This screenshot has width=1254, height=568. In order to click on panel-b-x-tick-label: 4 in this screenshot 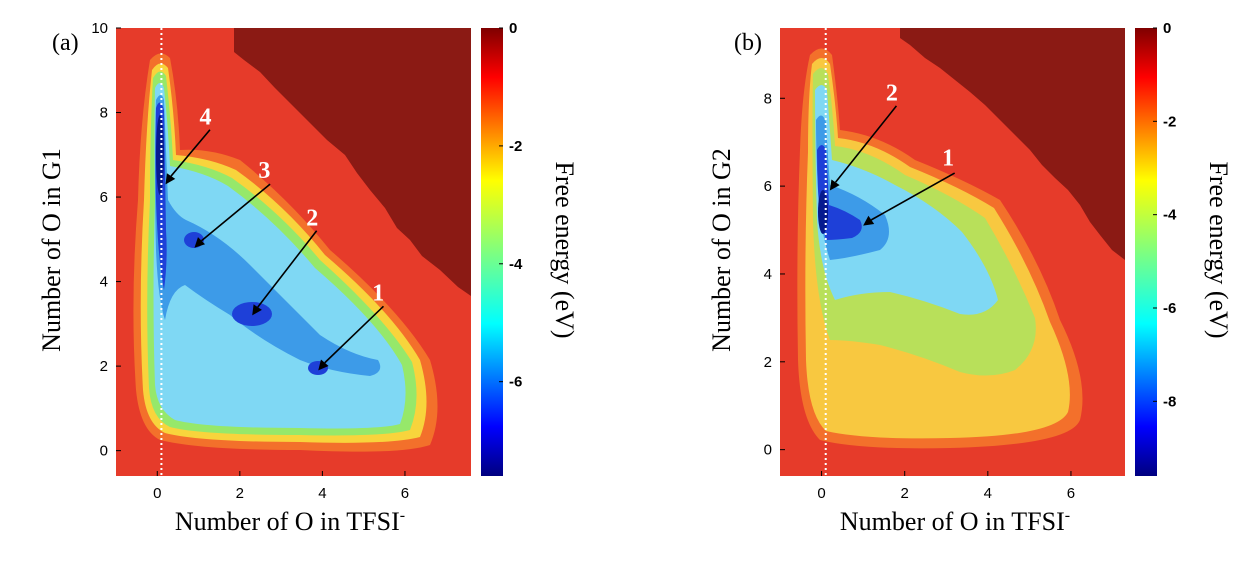, I will do `click(988, 493)`.